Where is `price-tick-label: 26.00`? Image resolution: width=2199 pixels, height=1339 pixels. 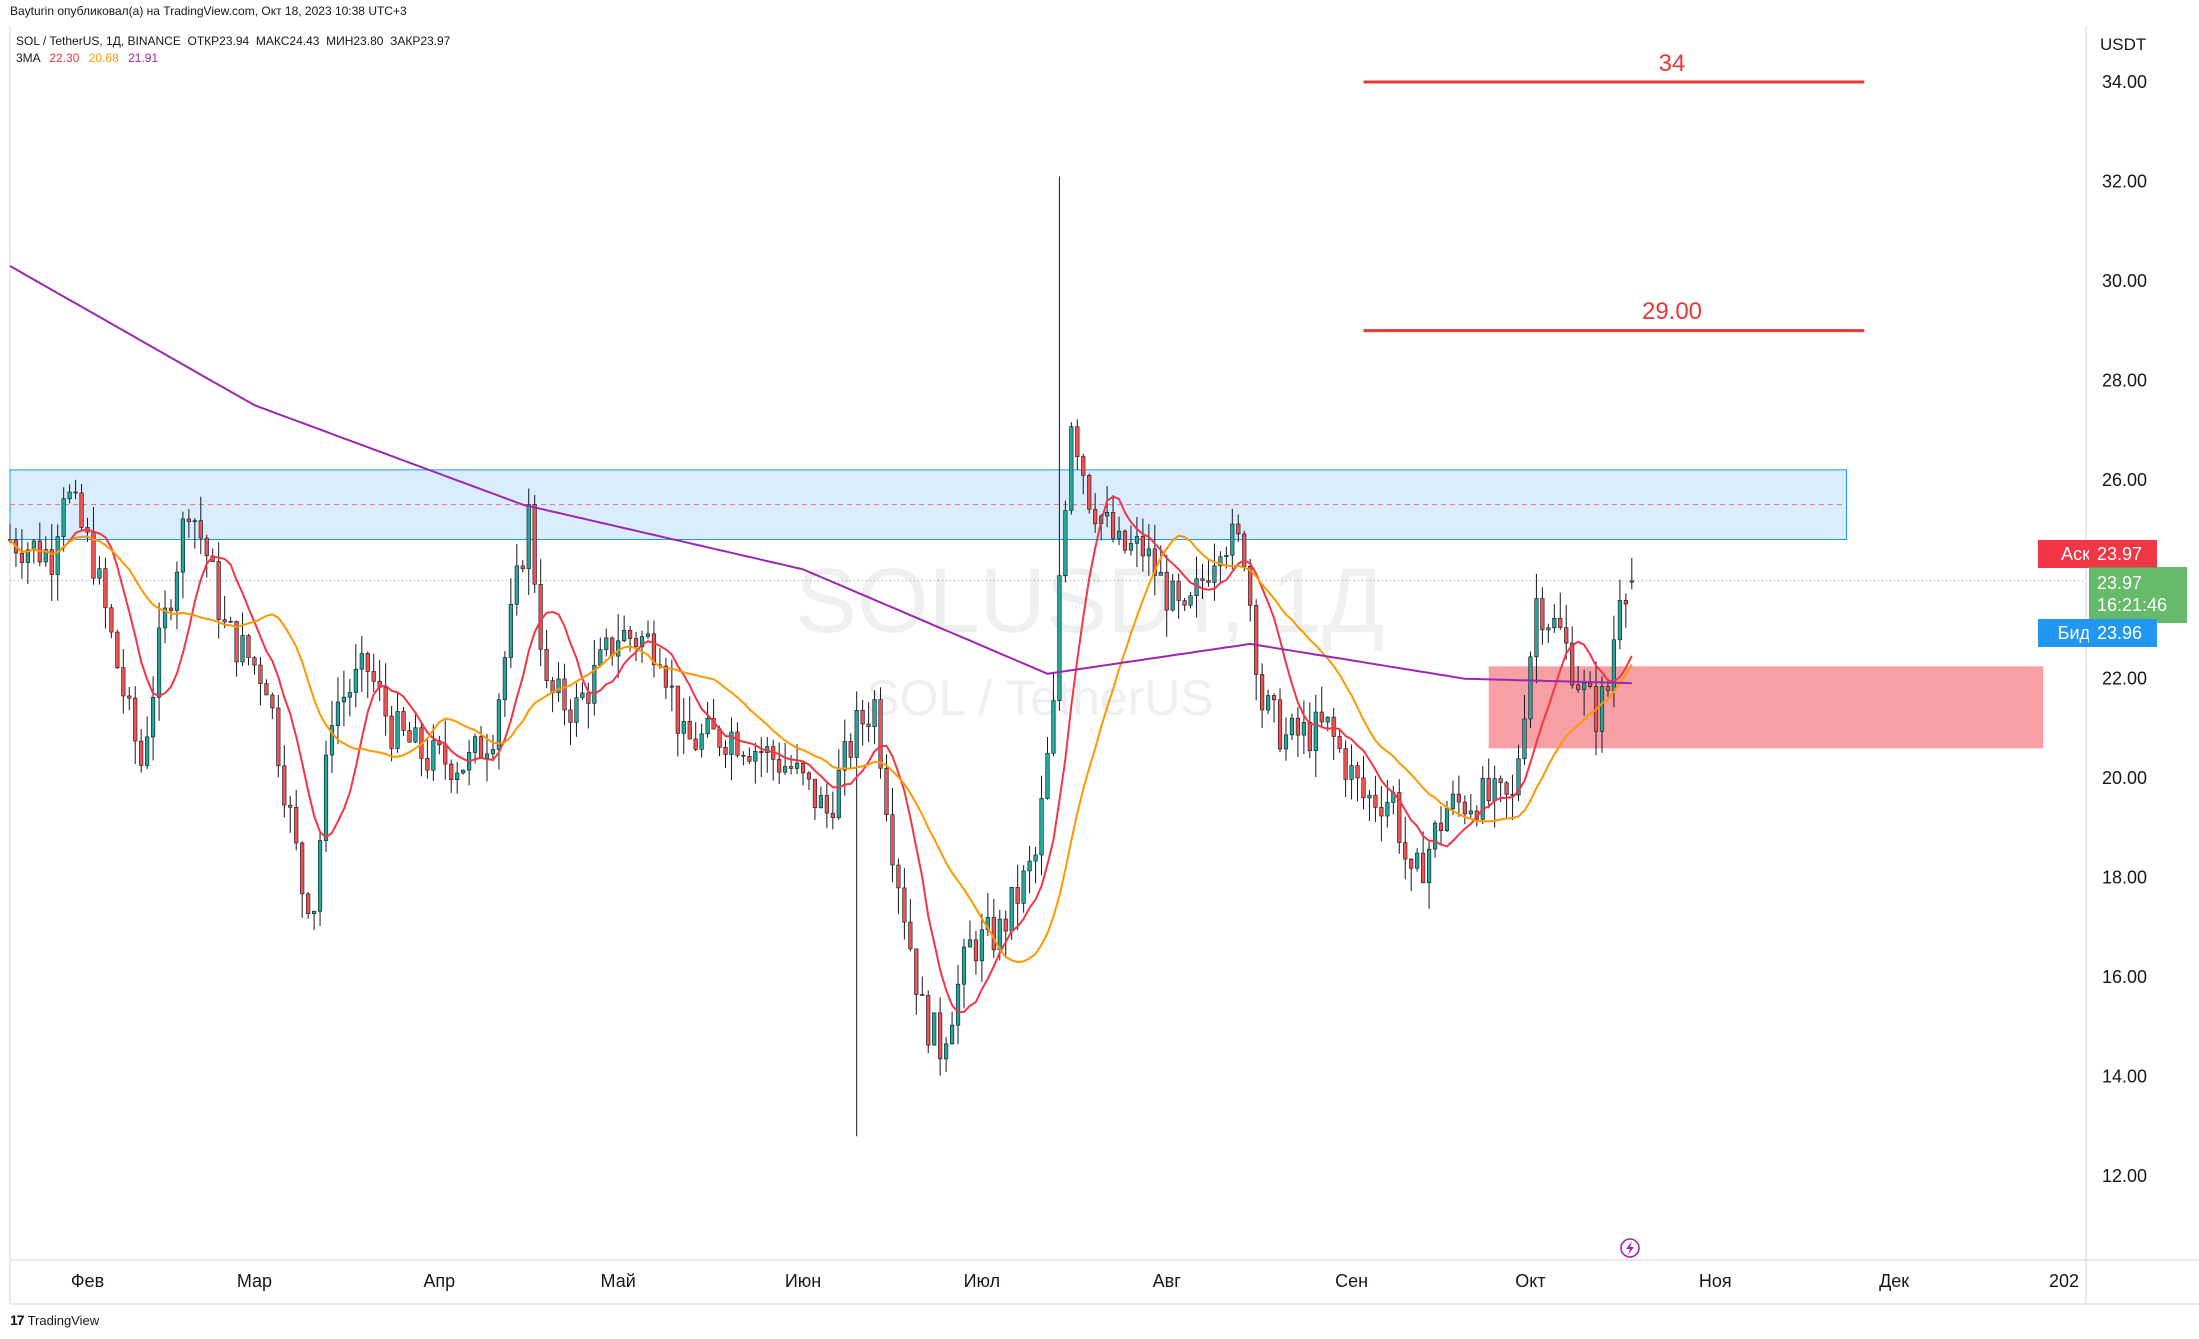 price-tick-label: 26.00 is located at coordinates (2124, 480).